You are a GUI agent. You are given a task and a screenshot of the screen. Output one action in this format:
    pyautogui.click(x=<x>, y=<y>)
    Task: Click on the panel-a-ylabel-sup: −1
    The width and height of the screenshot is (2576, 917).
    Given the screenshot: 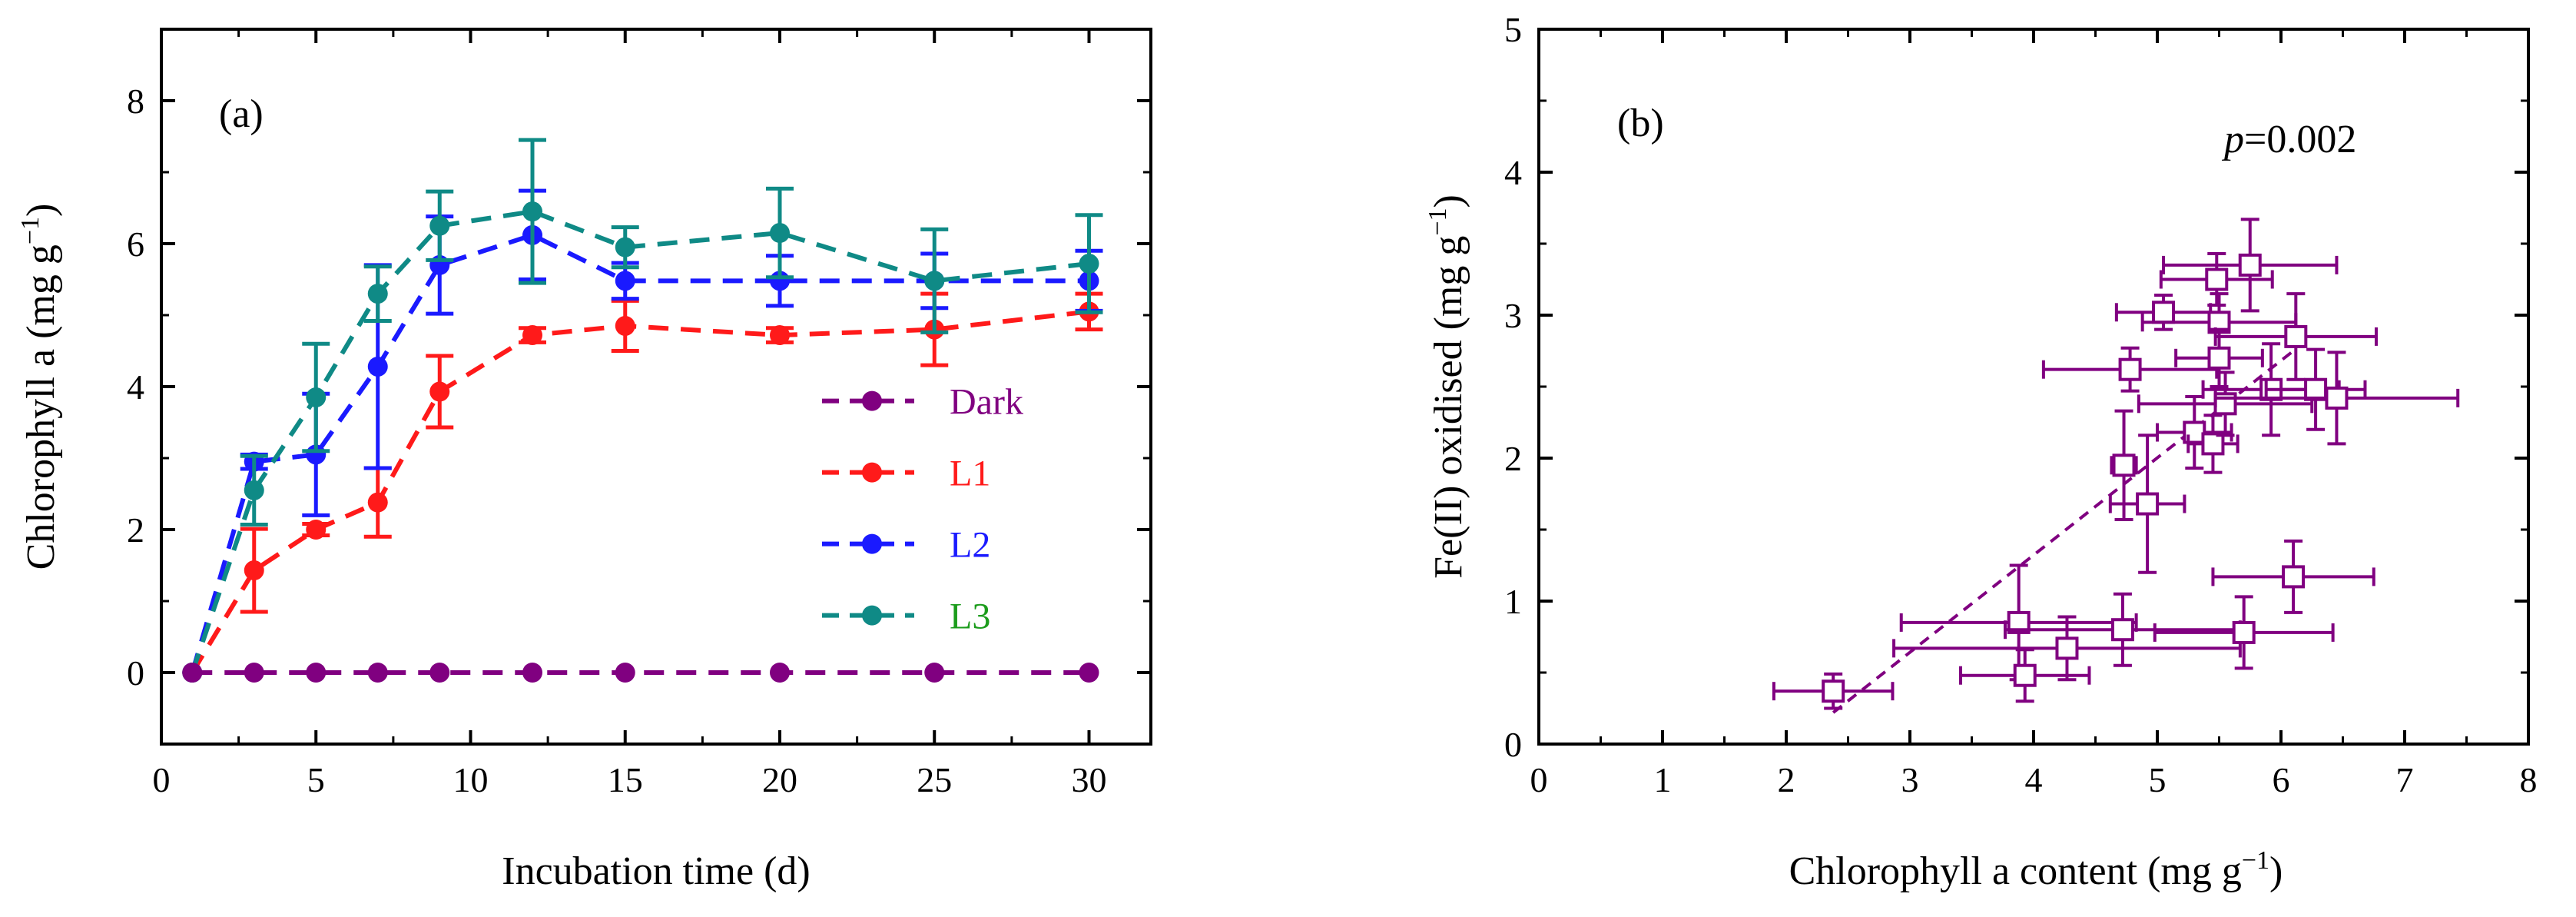 What is the action you would take?
    pyautogui.click(x=30, y=230)
    